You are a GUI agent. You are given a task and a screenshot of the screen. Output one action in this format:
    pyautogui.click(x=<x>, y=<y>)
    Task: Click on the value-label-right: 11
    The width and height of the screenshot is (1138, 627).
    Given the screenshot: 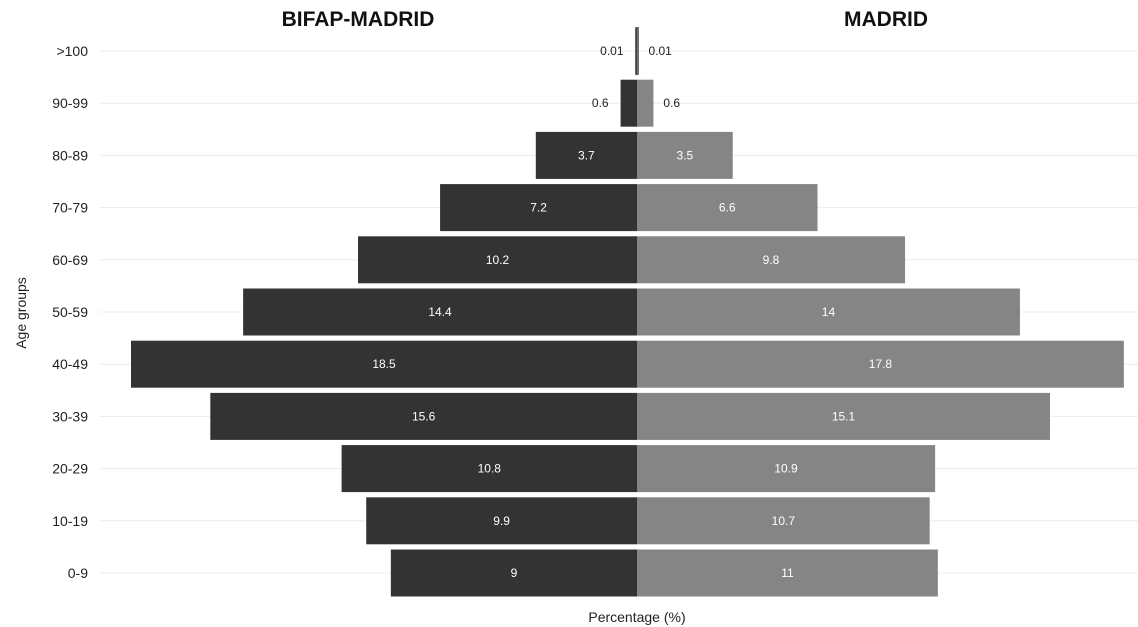 What is the action you would take?
    pyautogui.click(x=787, y=573)
    